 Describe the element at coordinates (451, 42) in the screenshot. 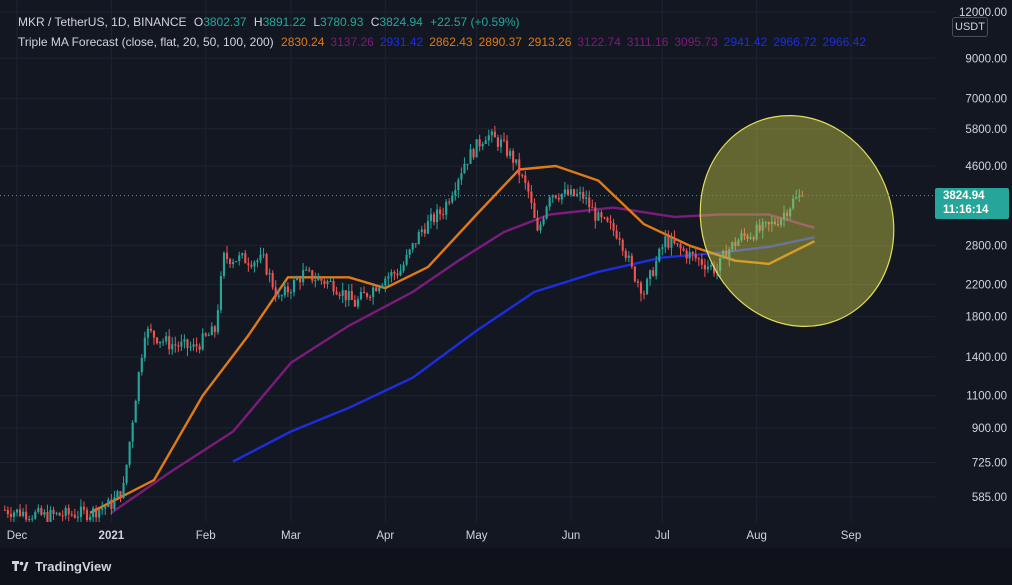

I see `indicator-value: 2862.43` at that location.